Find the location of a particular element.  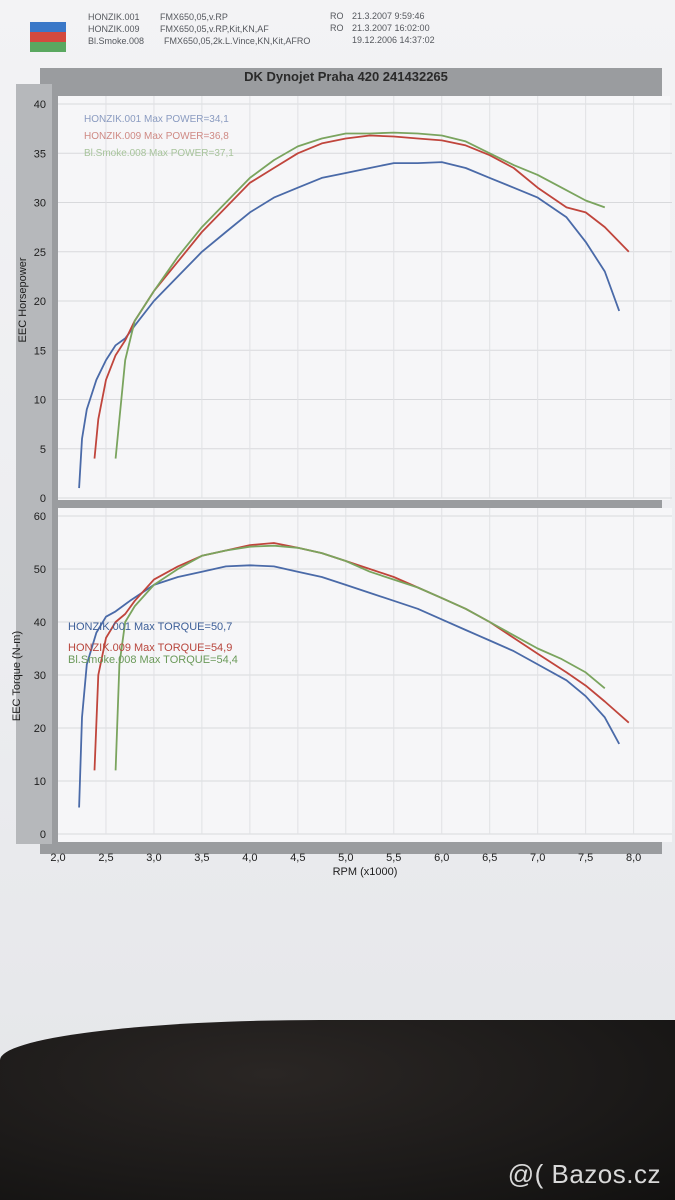

xtick-7: 5,5 is located at coordinates (393, 858).